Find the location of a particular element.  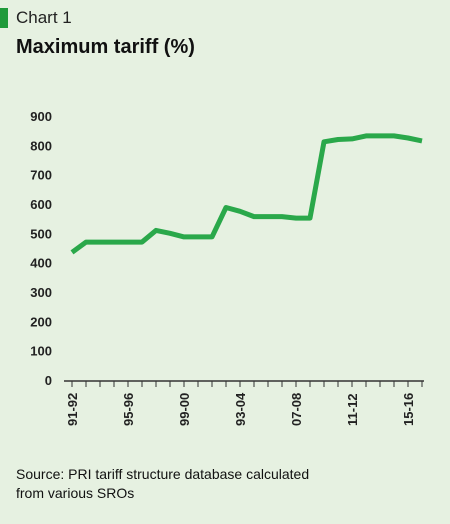

y-axis-ticks: 0 100 200 300 400 500 600 700 800 900 is located at coordinates (41, 248).